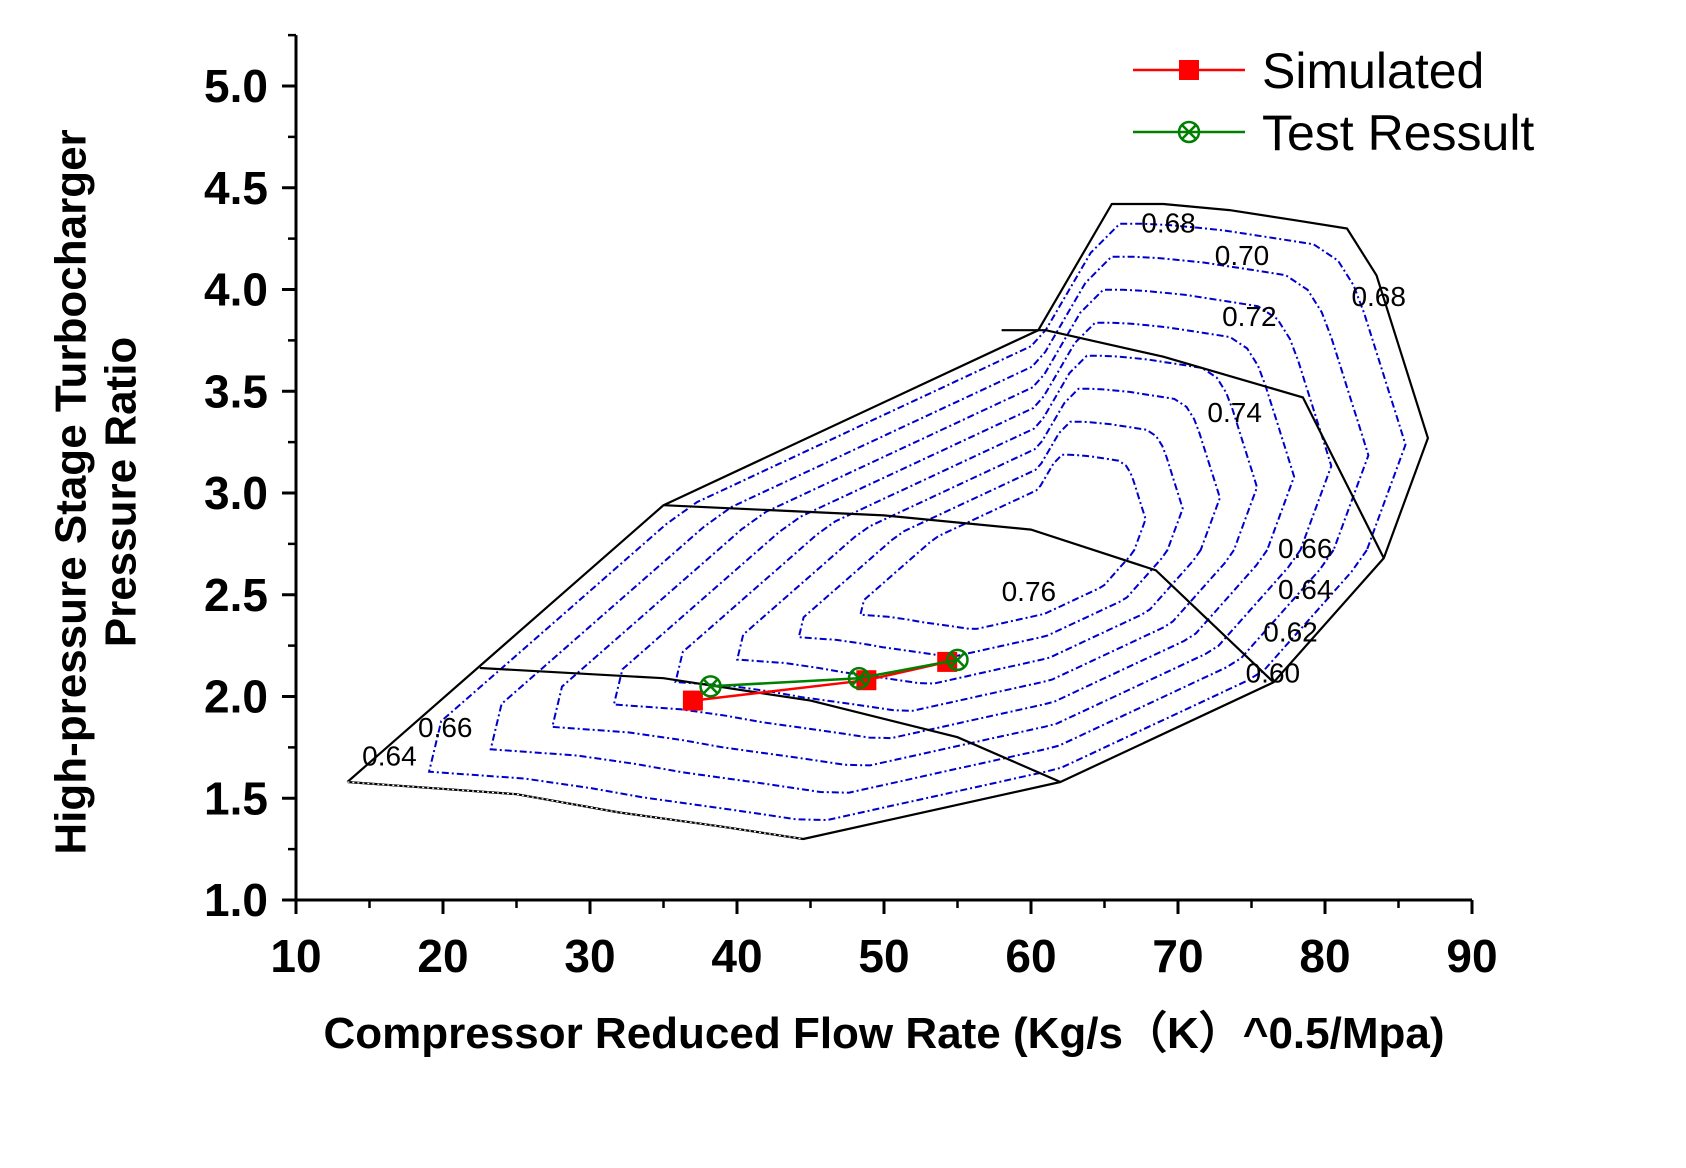  I want to click on legend-entry: Simulated, so click(1308, 71).